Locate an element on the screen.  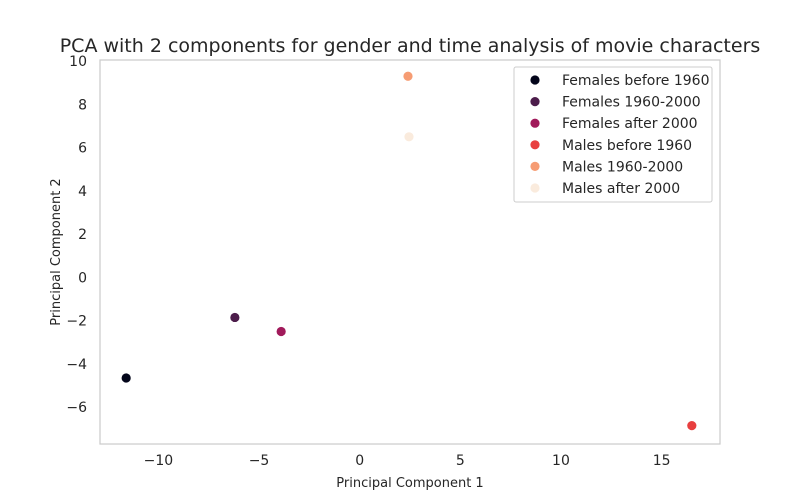
y-tick-label: 6 is located at coordinates (82, 149).